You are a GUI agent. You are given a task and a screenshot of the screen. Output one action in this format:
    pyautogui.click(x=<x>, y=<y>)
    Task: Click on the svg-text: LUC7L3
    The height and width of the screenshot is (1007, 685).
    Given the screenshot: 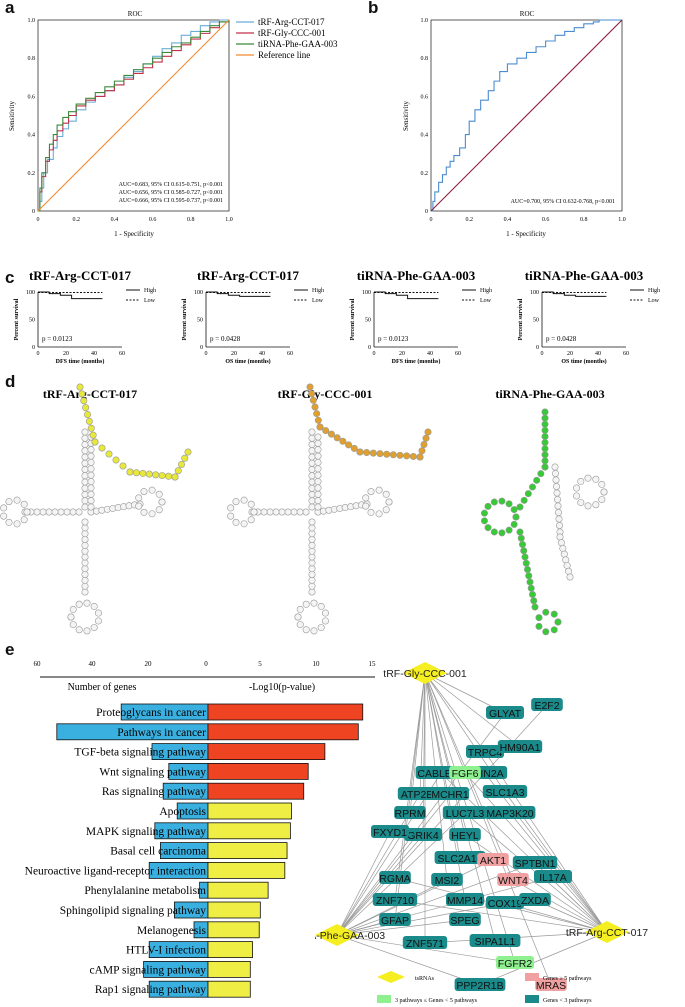 What is the action you would take?
    pyautogui.click(x=465, y=814)
    